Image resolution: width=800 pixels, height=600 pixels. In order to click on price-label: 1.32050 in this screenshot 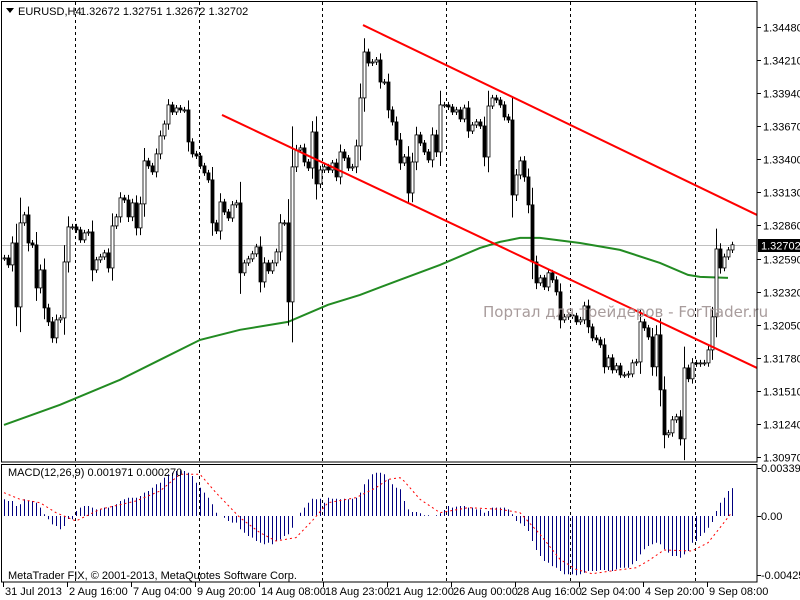, I will do `click(781, 327)`.